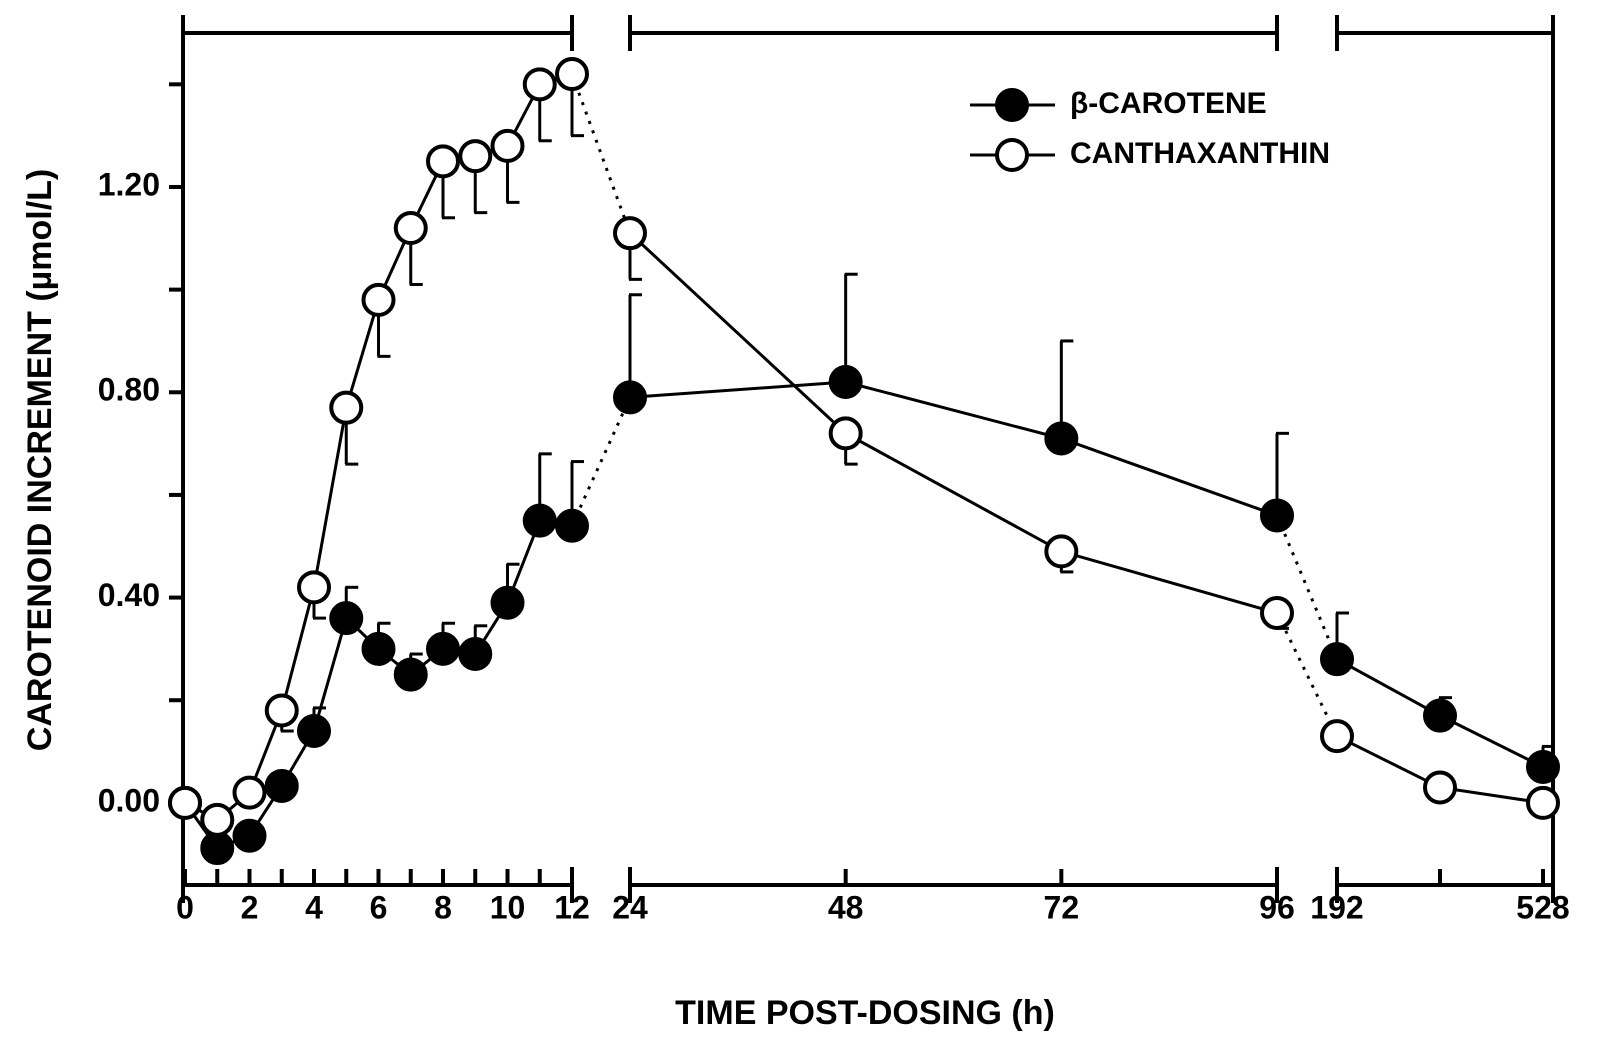 The width and height of the screenshot is (1599, 1055). I want to click on x-tick-label: 2, so click(250, 907).